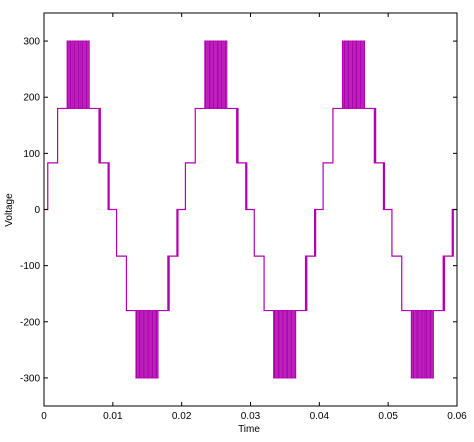  What do you see at coordinates (182, 416) in the screenshot?
I see `x-tick-label: 0.02` at bounding box center [182, 416].